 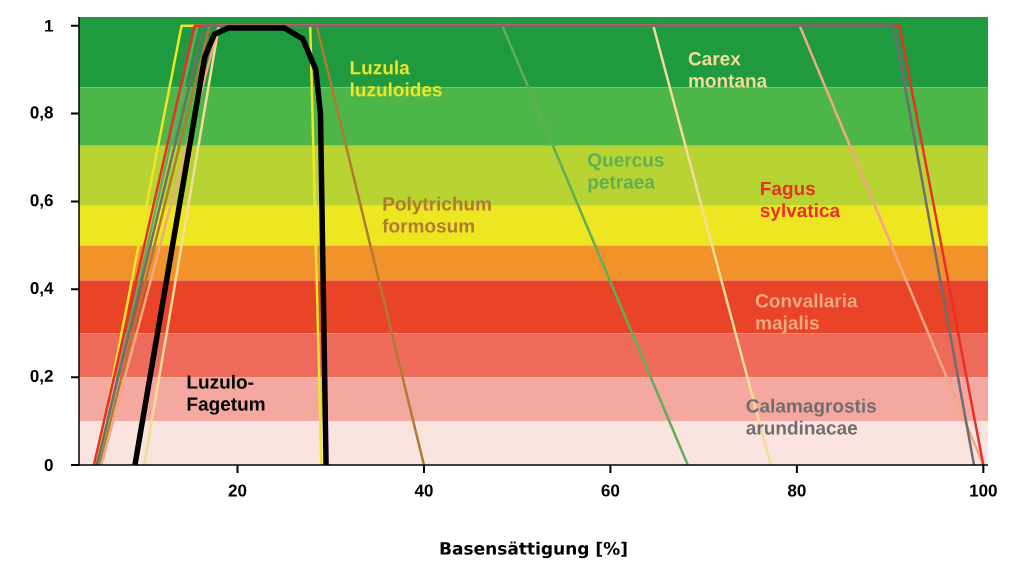 What do you see at coordinates (396, 78) in the screenshot?
I see `text: Luzula luzuloides` at bounding box center [396, 78].